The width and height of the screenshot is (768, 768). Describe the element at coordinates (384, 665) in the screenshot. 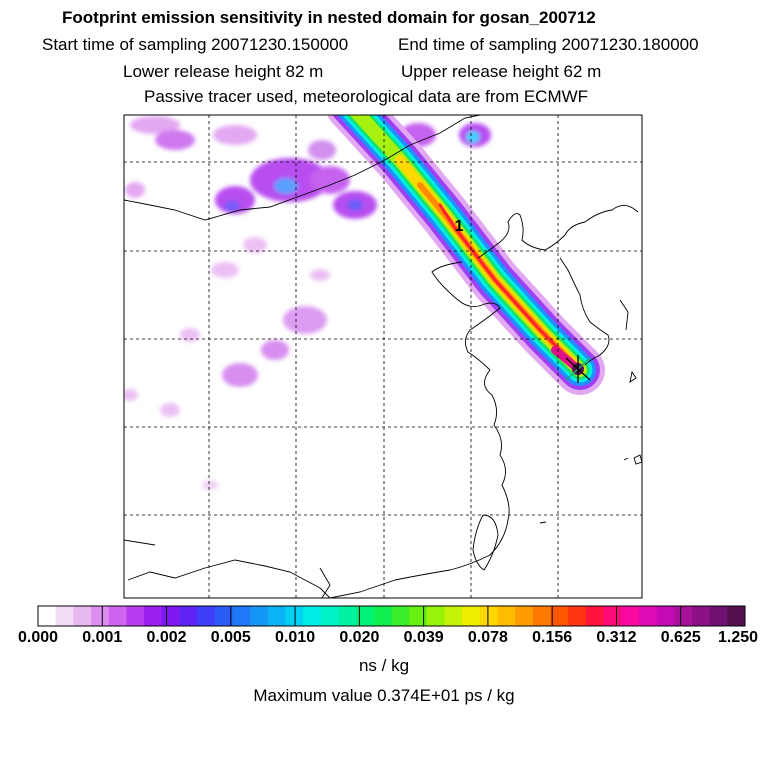

I see `colorbar-unit-label: ns / kg` at that location.